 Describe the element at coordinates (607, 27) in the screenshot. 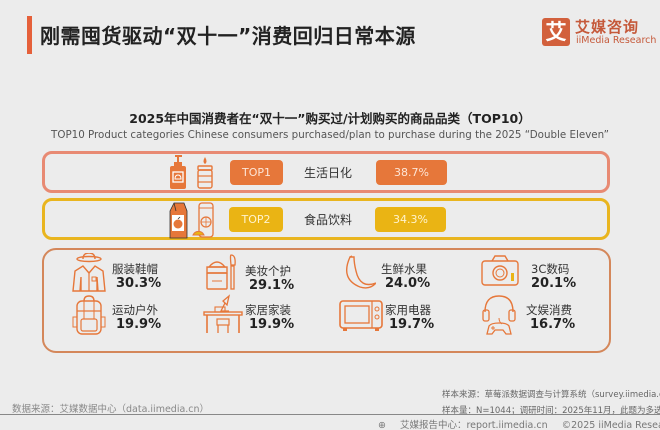

I see `logo-text-cn: 艾媒咨询` at that location.